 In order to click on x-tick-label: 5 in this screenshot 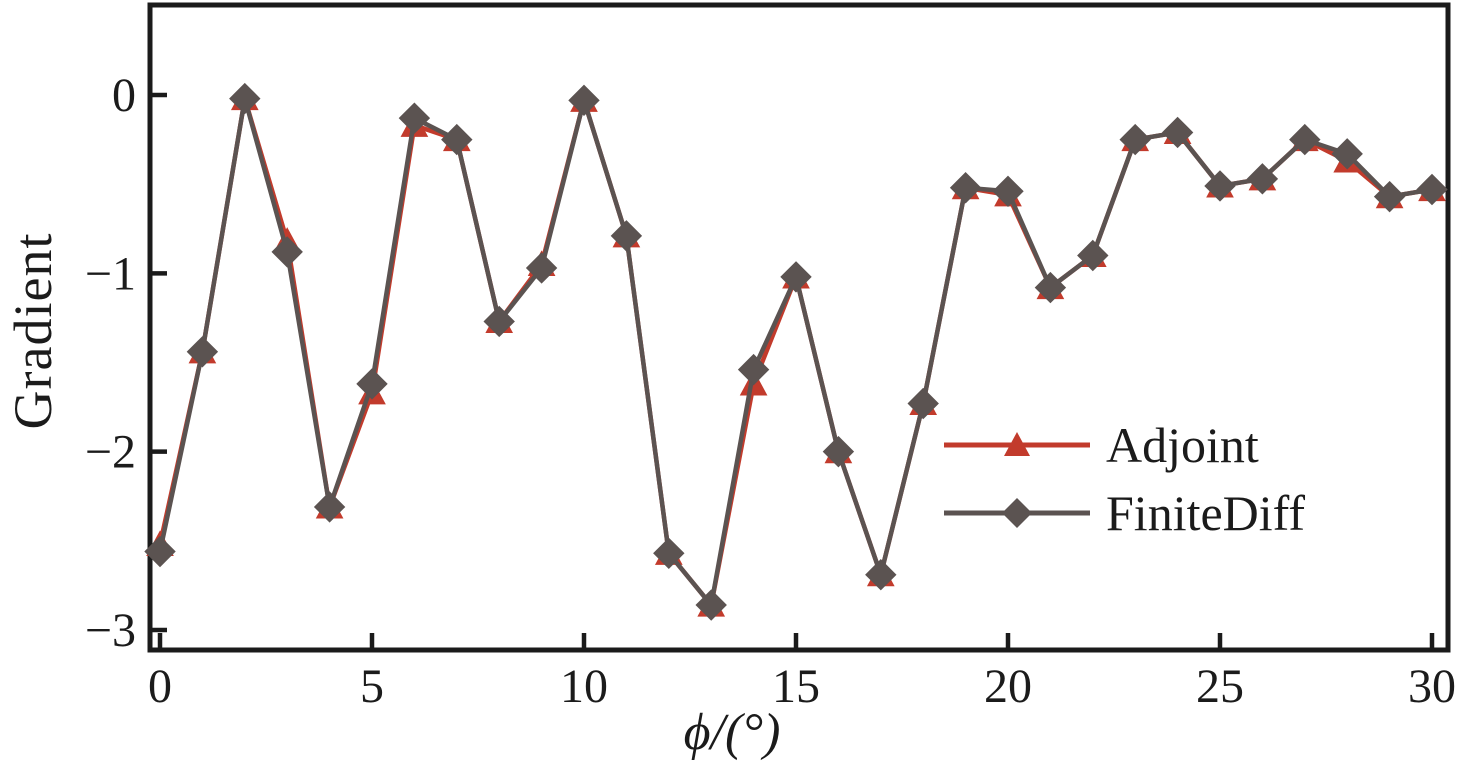, I will do `click(372, 686)`.